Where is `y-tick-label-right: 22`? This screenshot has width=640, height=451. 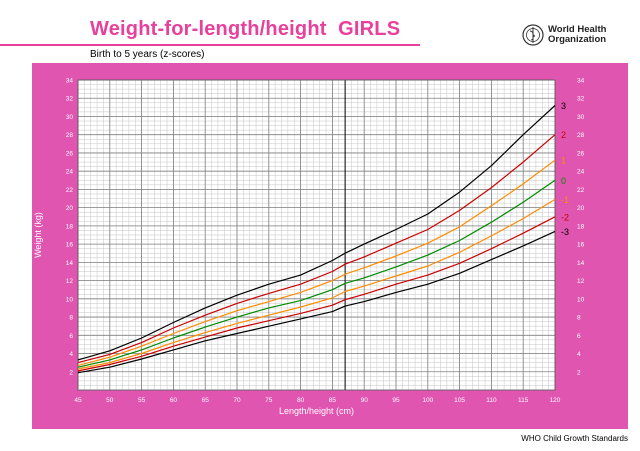 y-tick-label-right: 22 is located at coordinates (581, 190).